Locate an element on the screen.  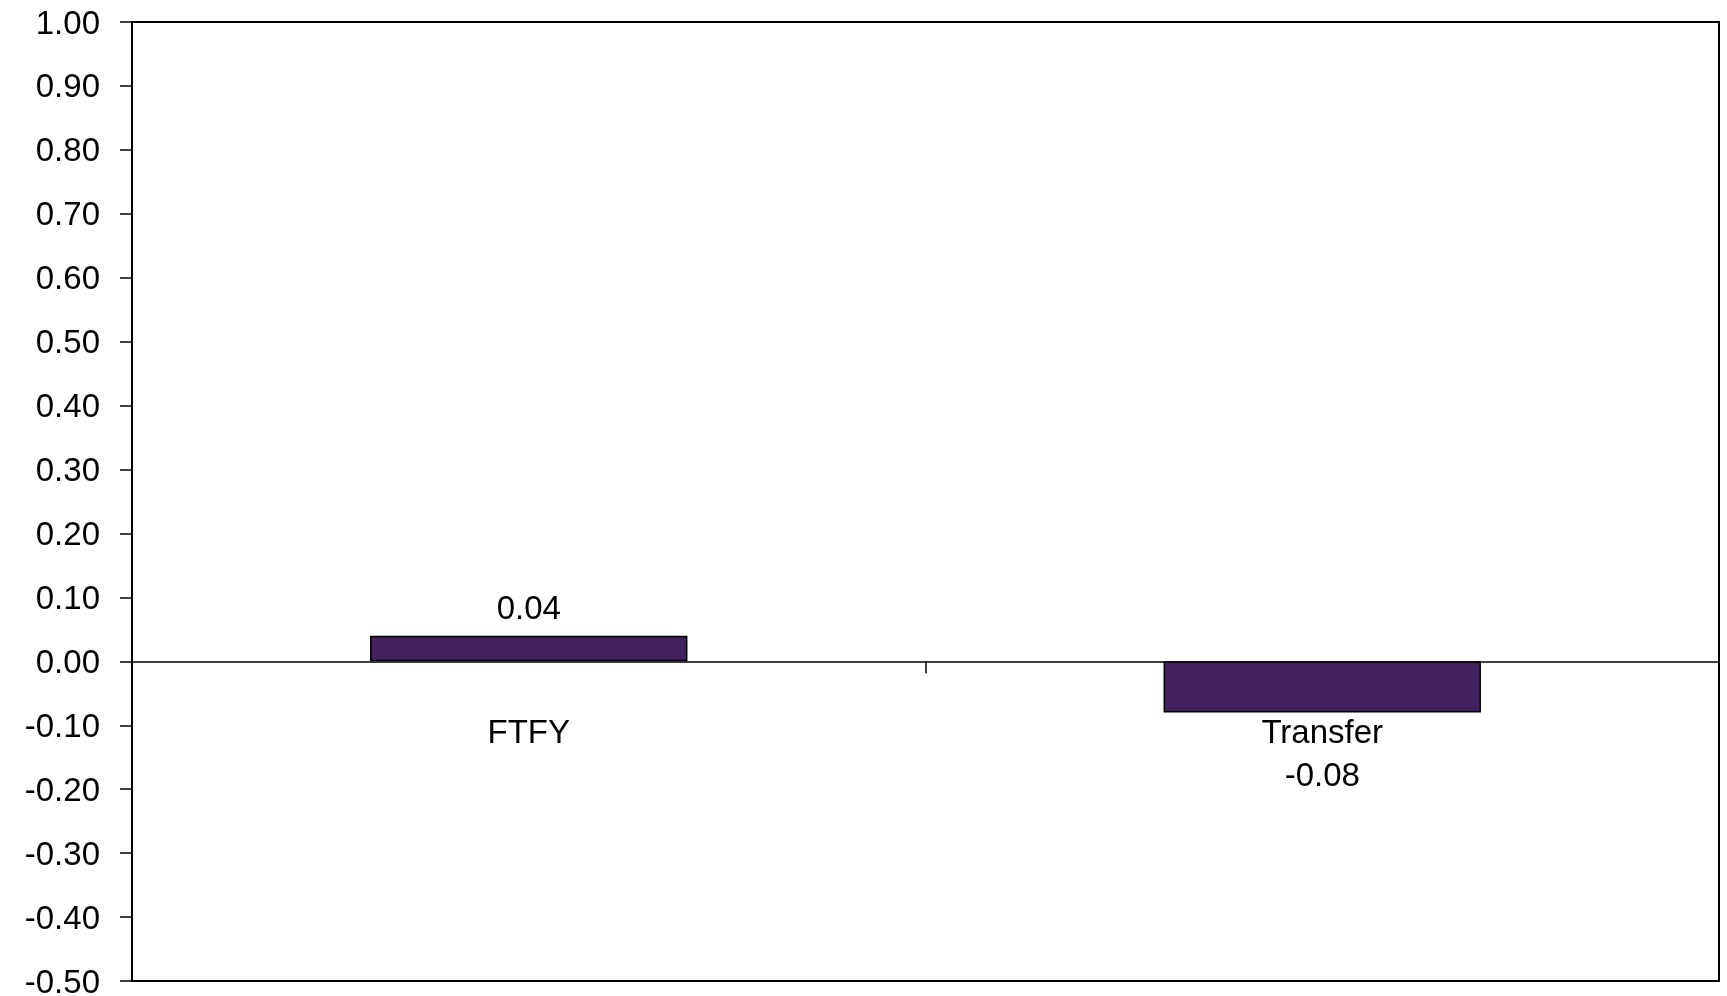
data-label: -0.08 is located at coordinates (1322, 775).